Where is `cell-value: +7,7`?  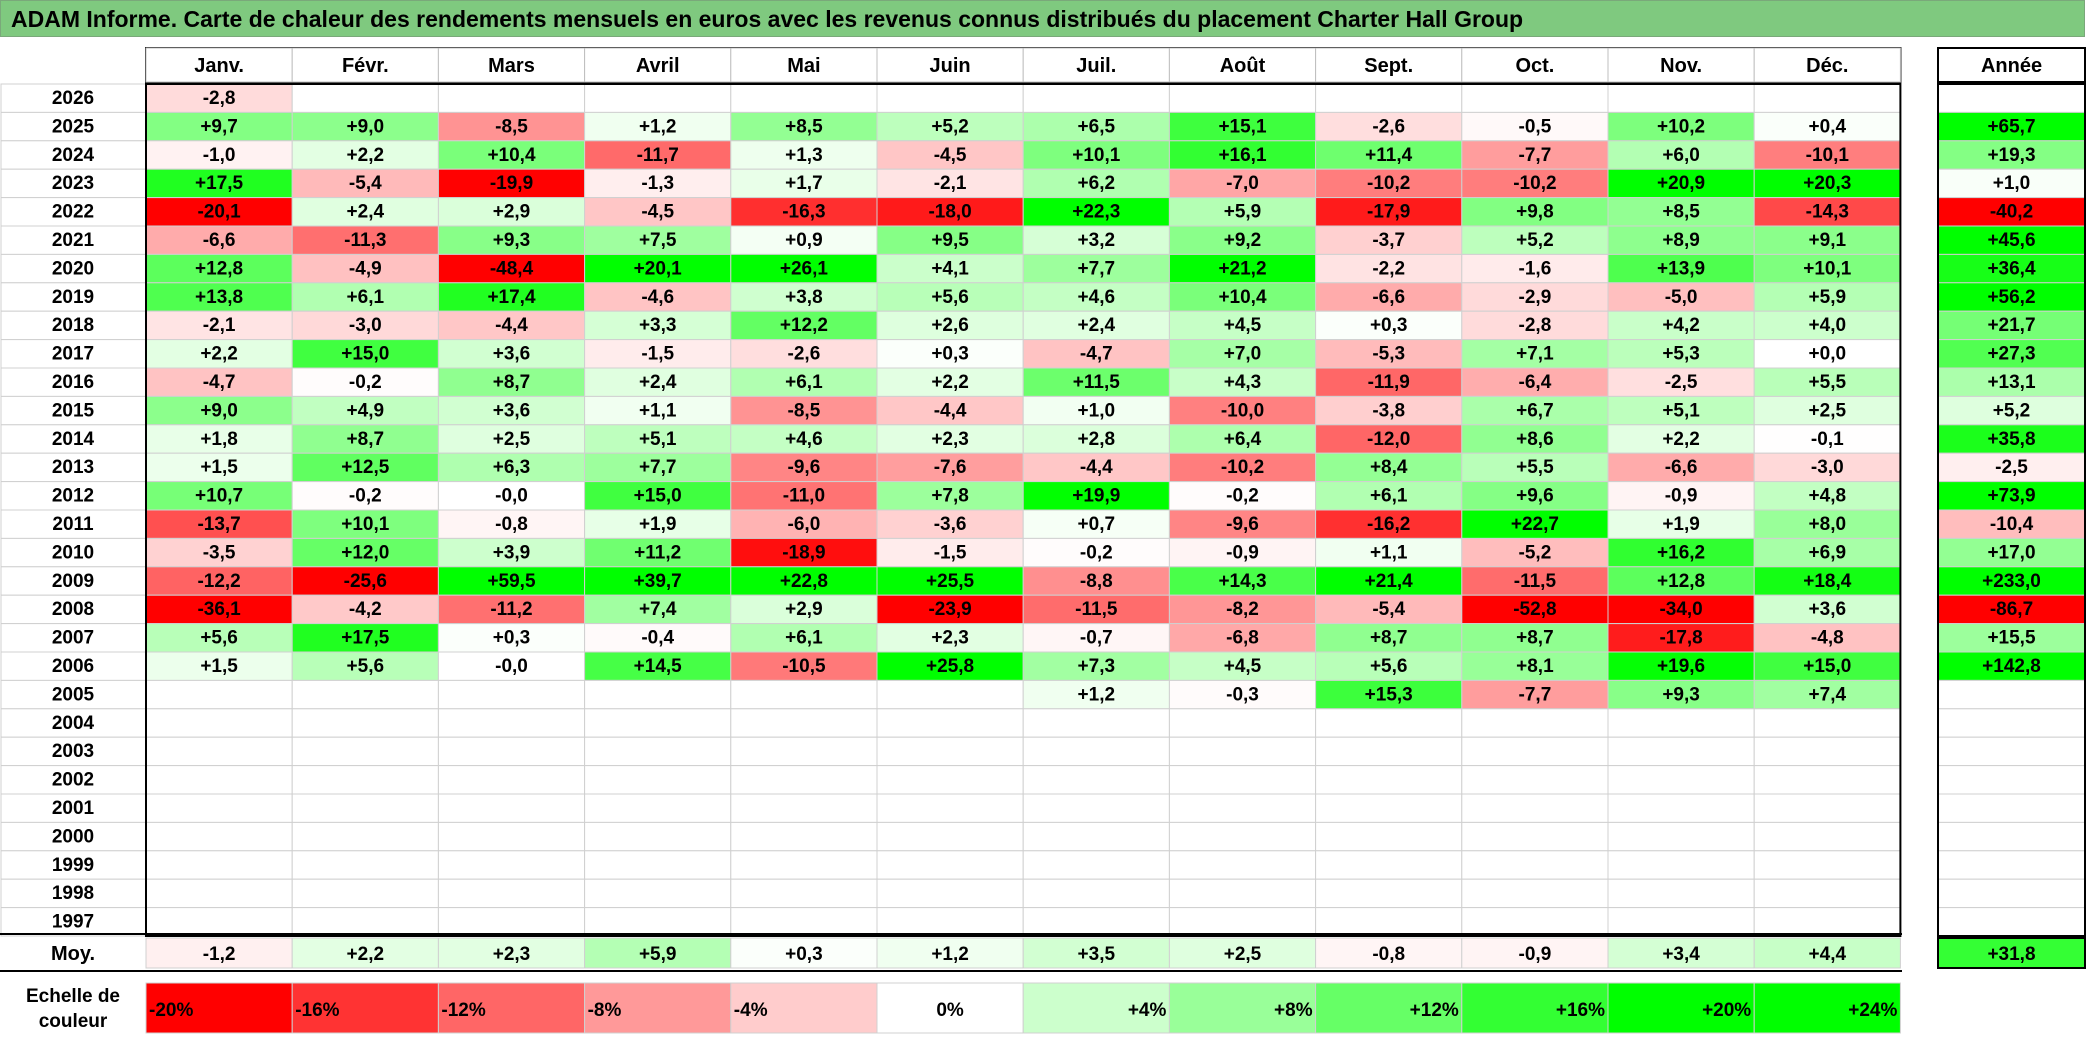
cell-value: +7,7 is located at coordinates (658, 467).